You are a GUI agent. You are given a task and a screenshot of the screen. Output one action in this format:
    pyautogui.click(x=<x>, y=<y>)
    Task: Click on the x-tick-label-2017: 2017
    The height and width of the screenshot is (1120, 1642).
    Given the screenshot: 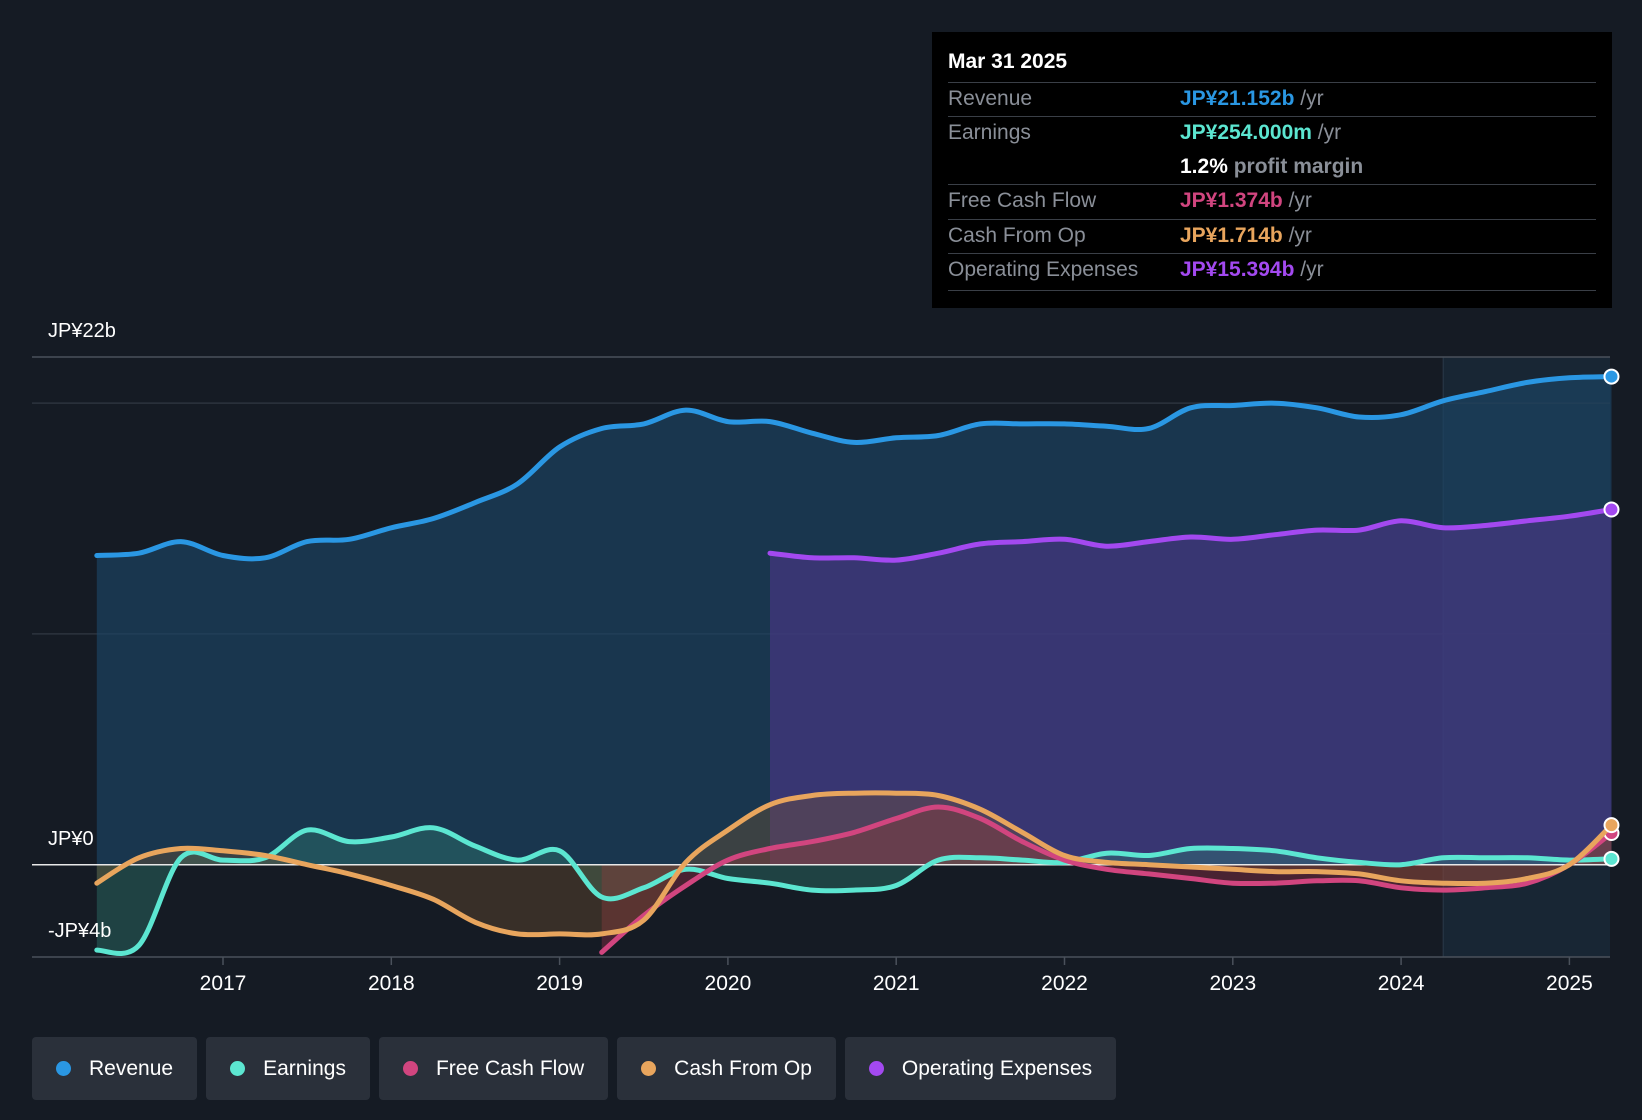 What is the action you would take?
    pyautogui.click(x=223, y=983)
    